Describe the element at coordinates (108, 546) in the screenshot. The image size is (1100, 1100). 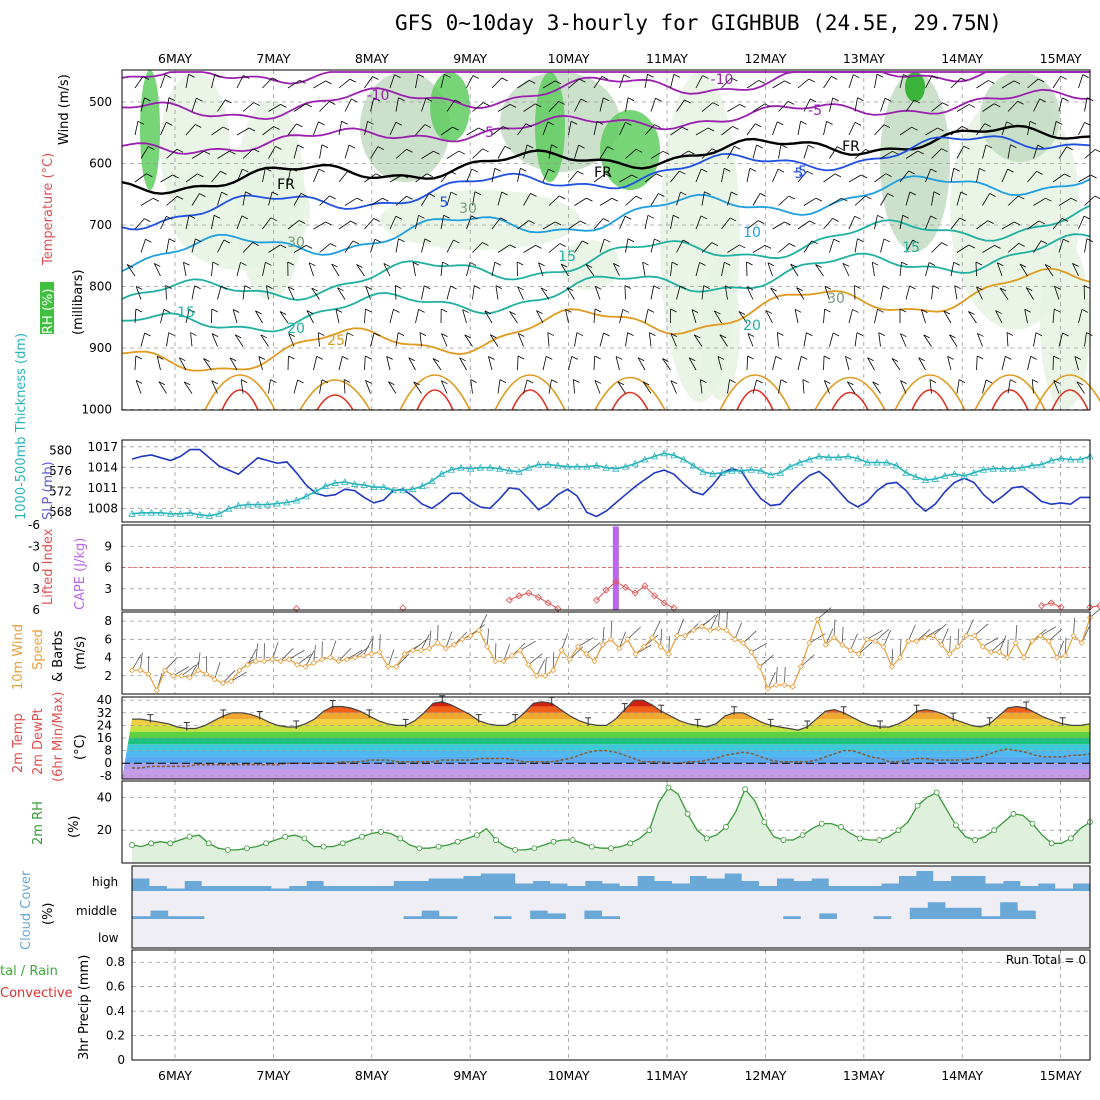
I see `cape-tick-9: 9` at that location.